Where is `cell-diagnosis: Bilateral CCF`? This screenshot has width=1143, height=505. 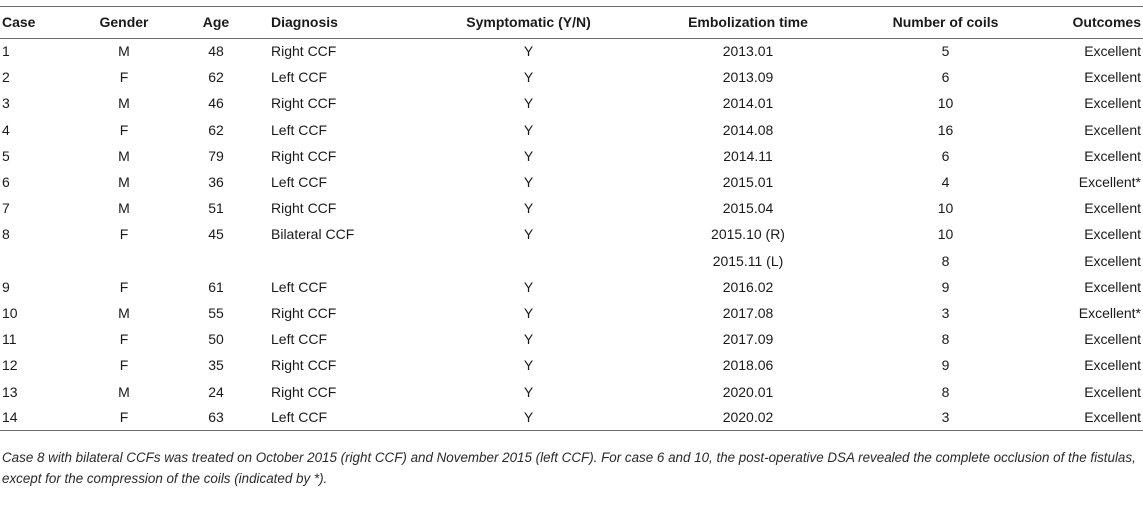
cell-diagnosis: Bilateral CCF is located at coordinates (313, 234).